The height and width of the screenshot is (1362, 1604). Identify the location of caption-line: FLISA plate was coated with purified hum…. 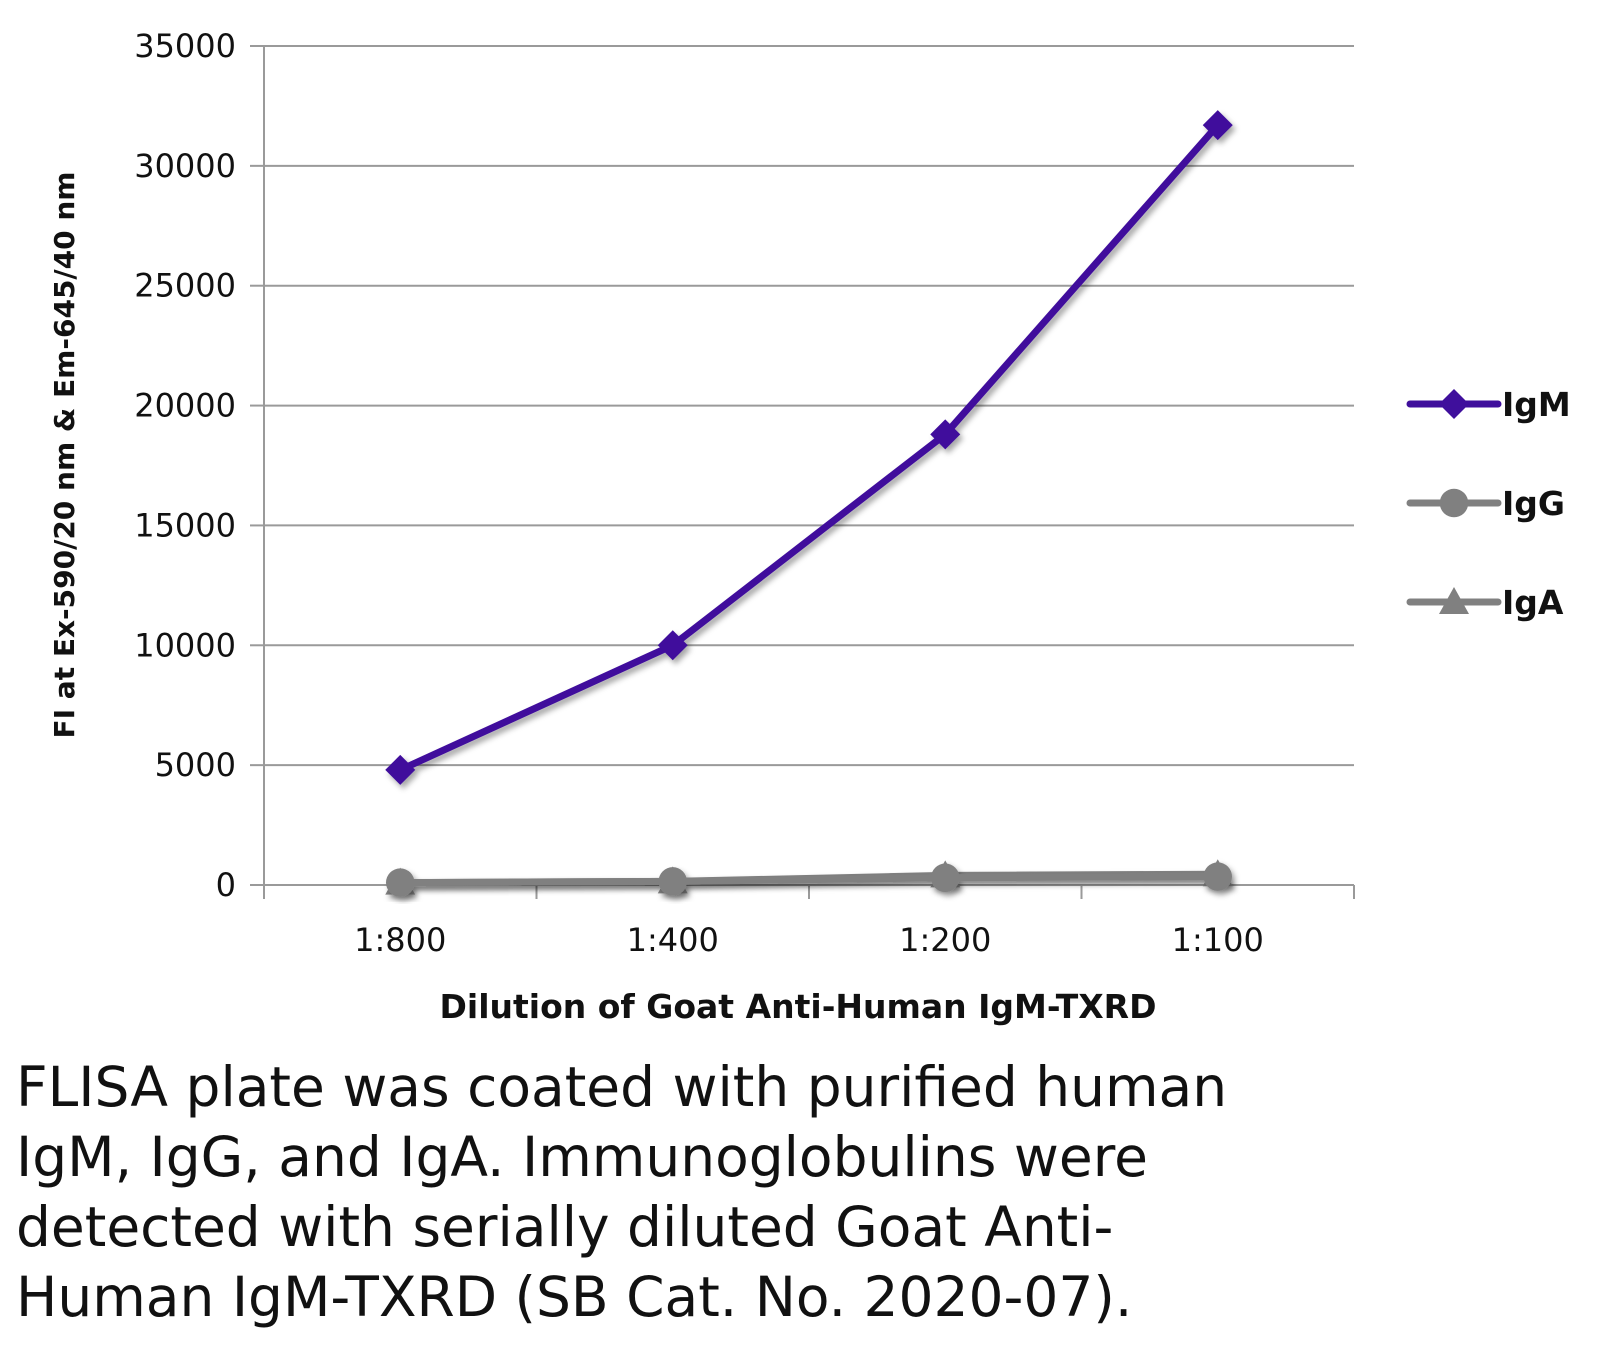
(622, 1087).